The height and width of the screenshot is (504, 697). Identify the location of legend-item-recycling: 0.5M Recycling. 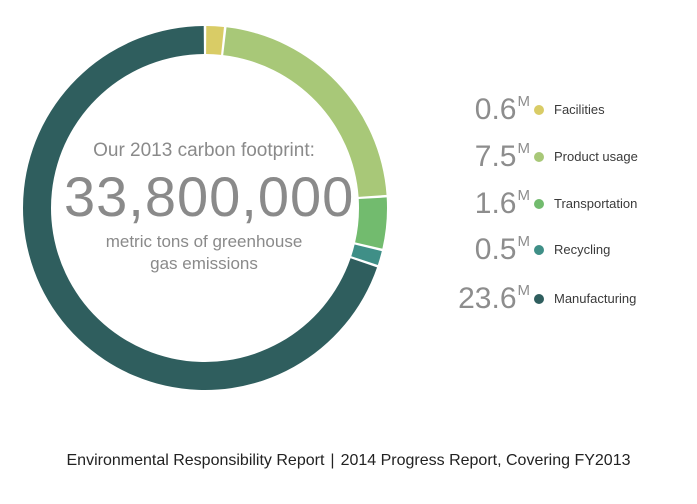
(560, 250).